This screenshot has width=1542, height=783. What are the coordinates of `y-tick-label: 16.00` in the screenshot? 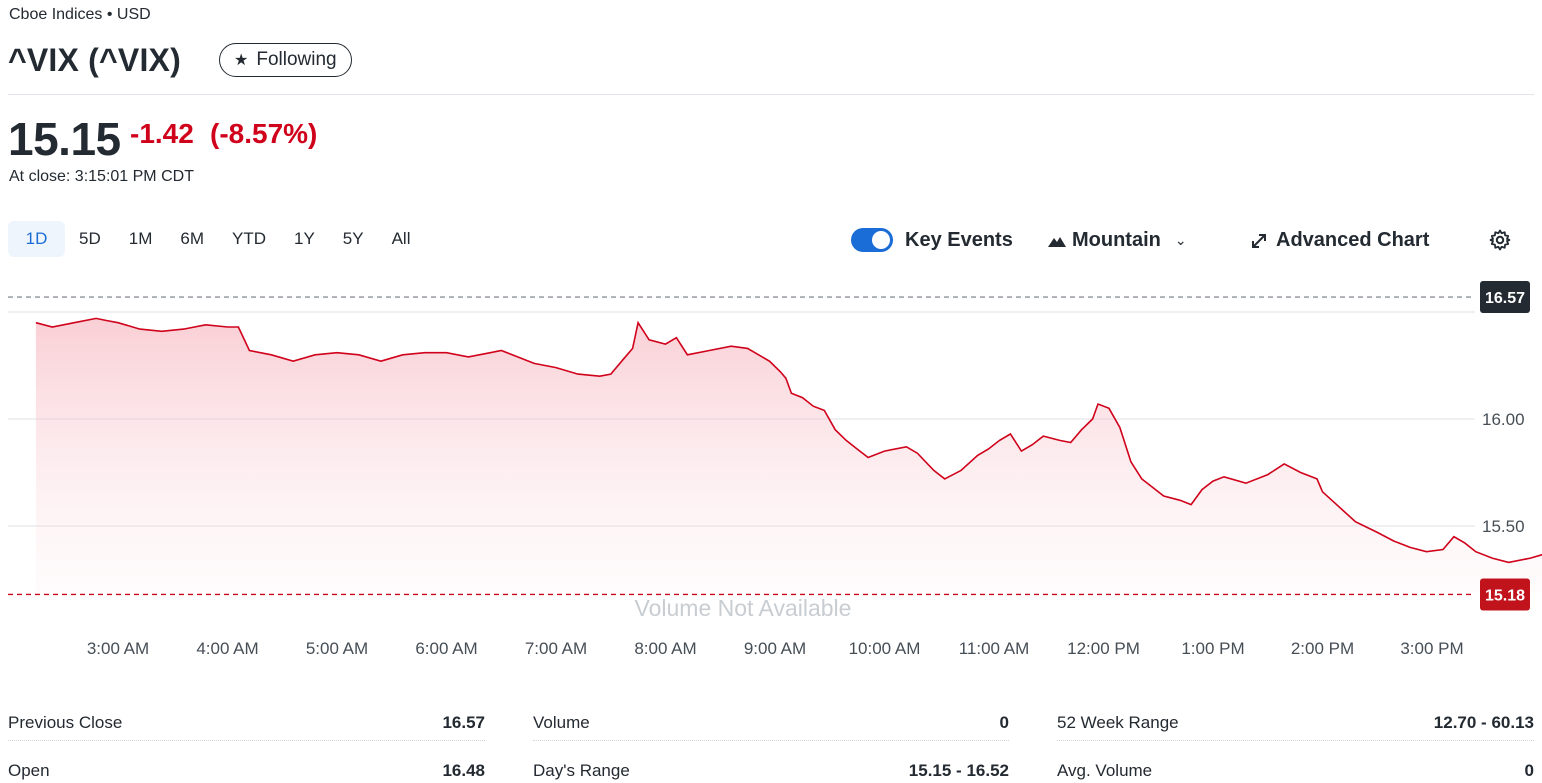 It's located at (1503, 419).